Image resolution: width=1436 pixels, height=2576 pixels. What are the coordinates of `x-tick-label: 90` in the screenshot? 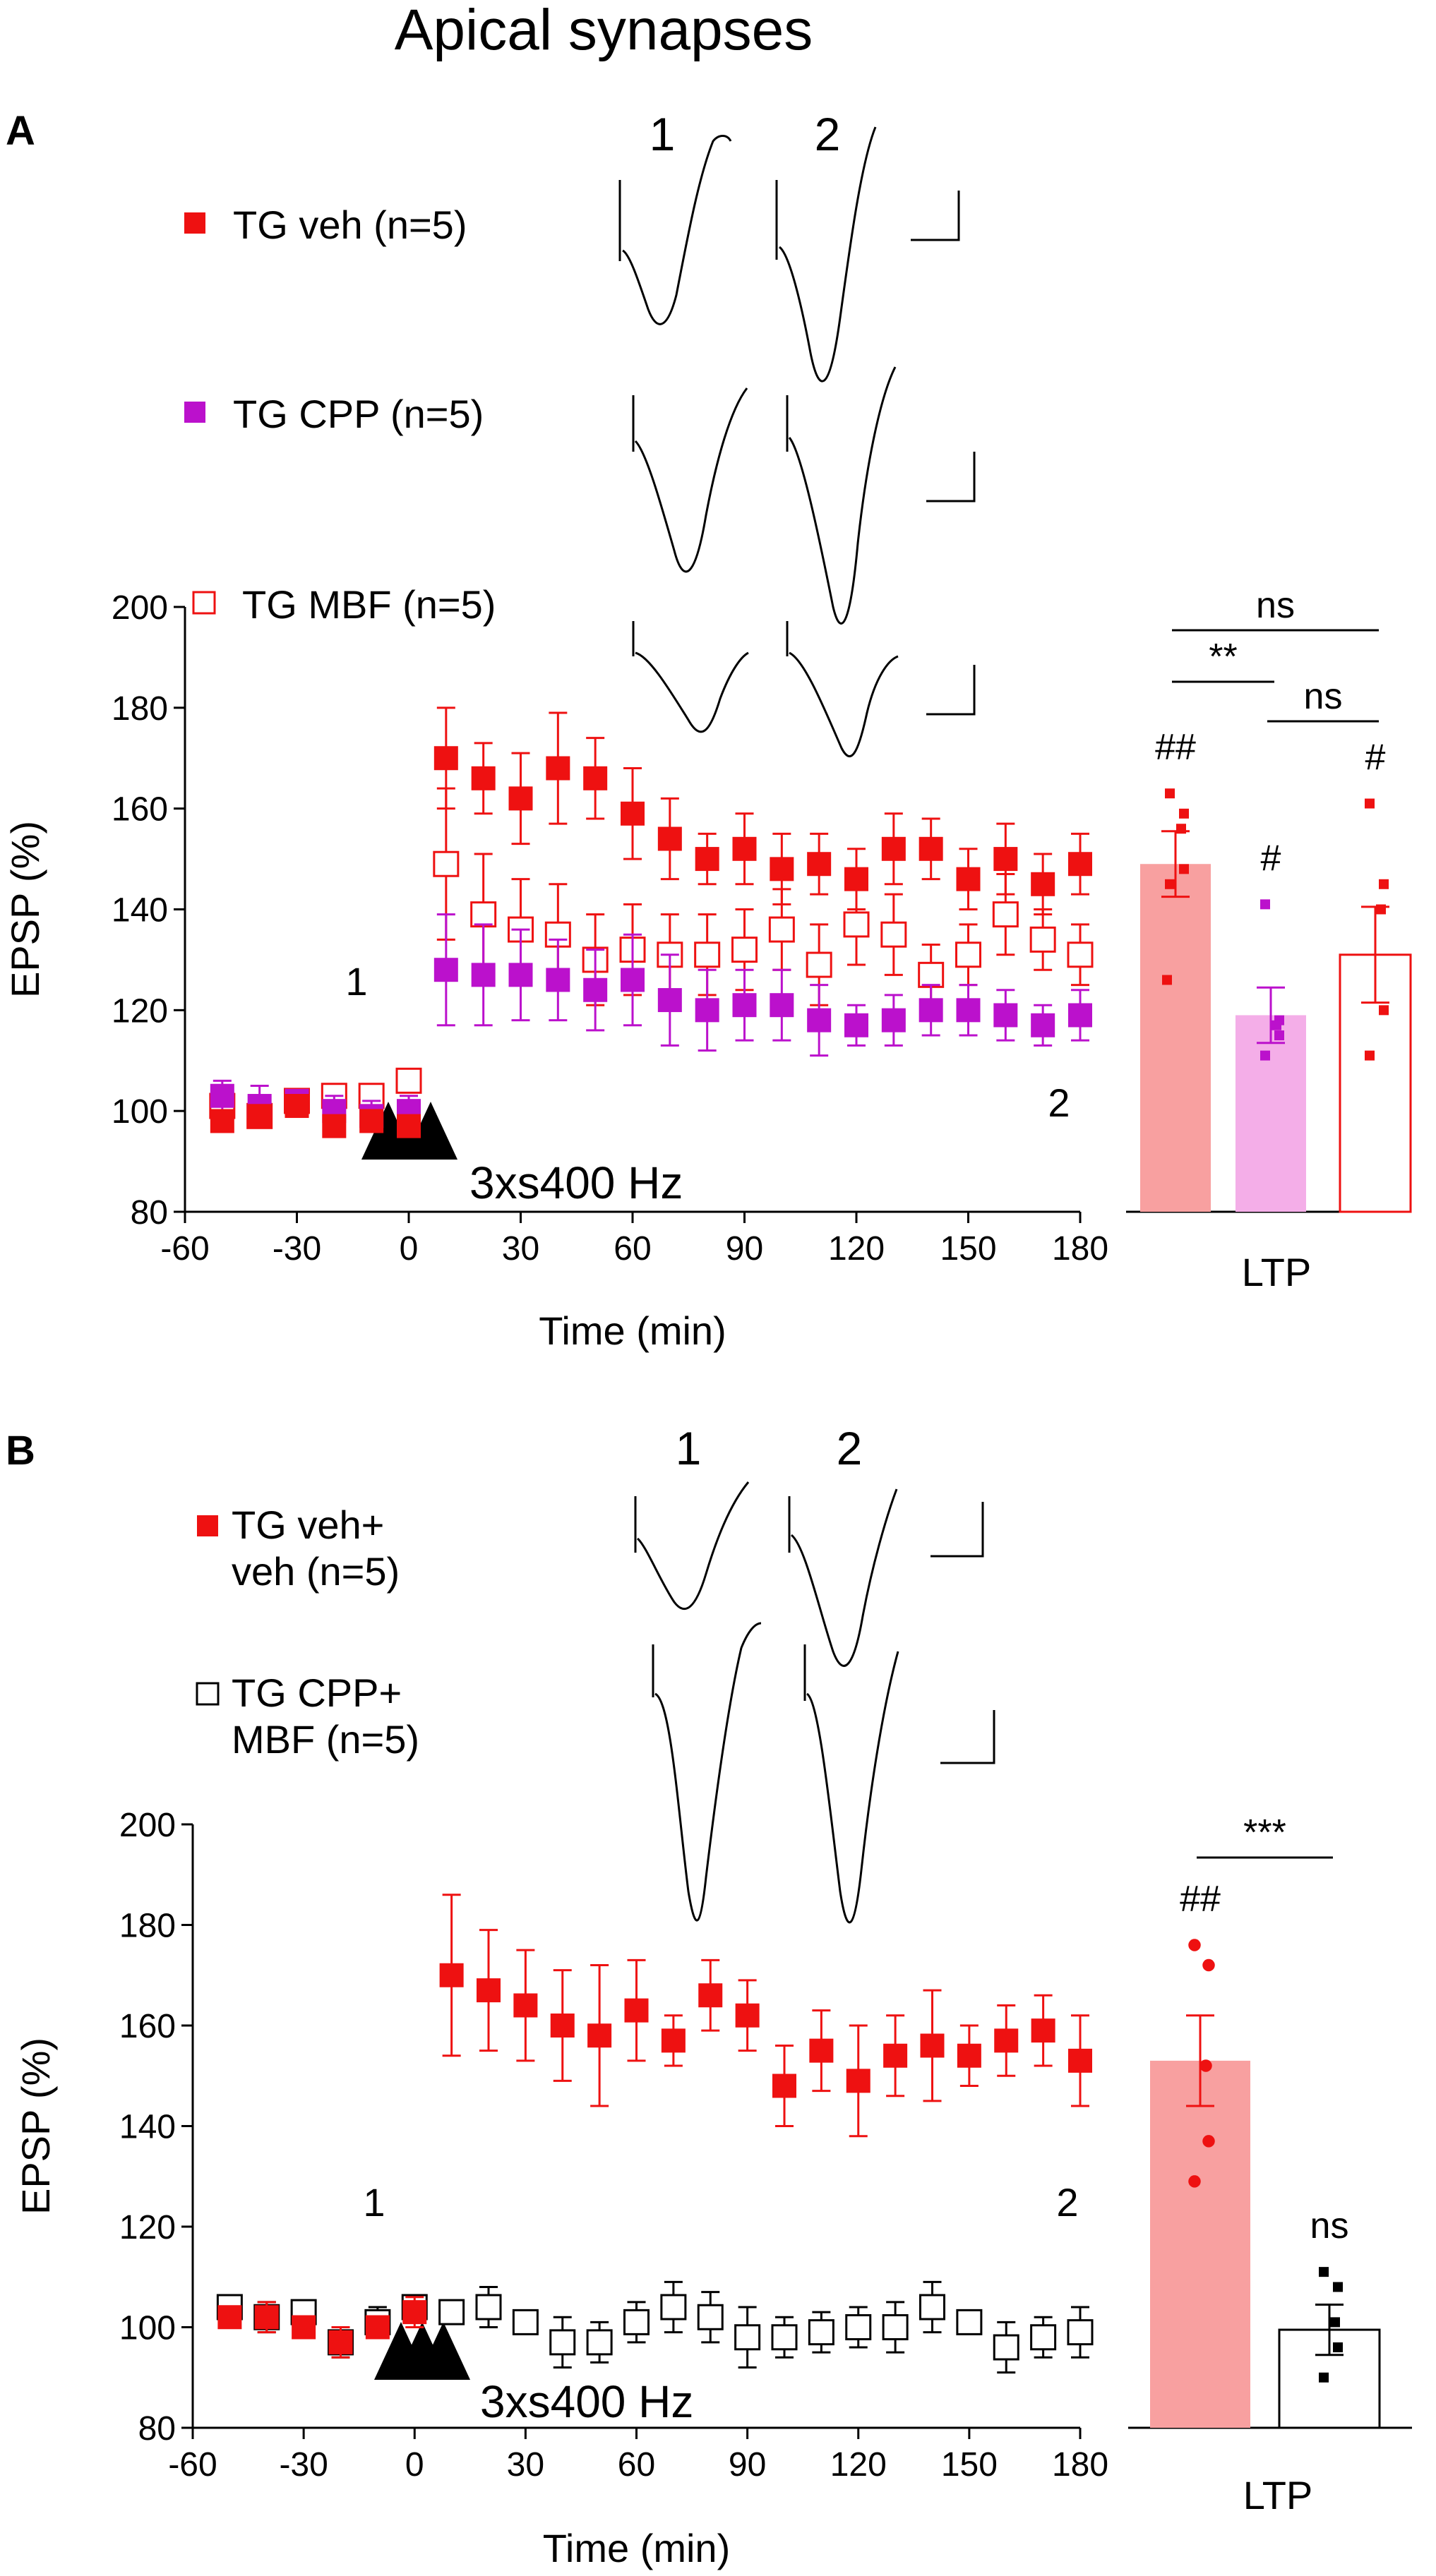 It's located at (745, 1249).